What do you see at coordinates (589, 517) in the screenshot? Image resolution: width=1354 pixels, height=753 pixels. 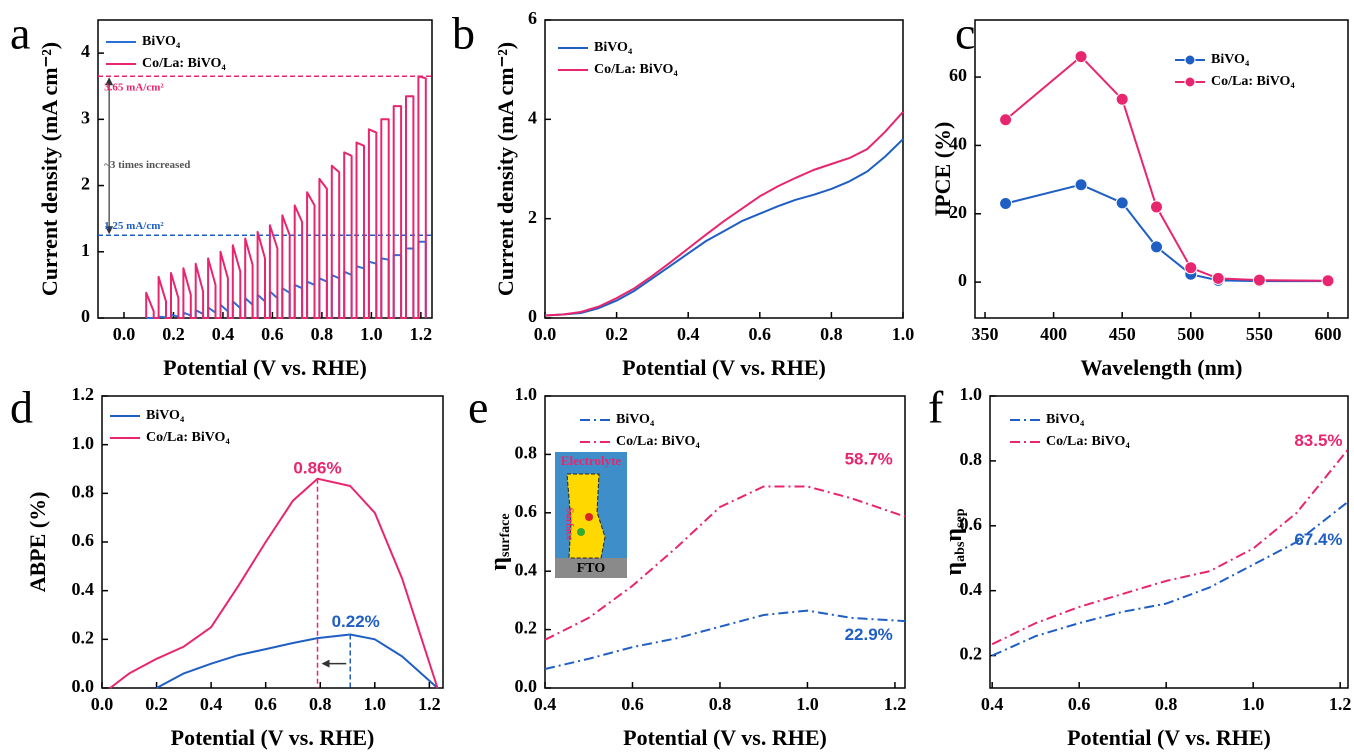 I see `inset-hole` at bounding box center [589, 517].